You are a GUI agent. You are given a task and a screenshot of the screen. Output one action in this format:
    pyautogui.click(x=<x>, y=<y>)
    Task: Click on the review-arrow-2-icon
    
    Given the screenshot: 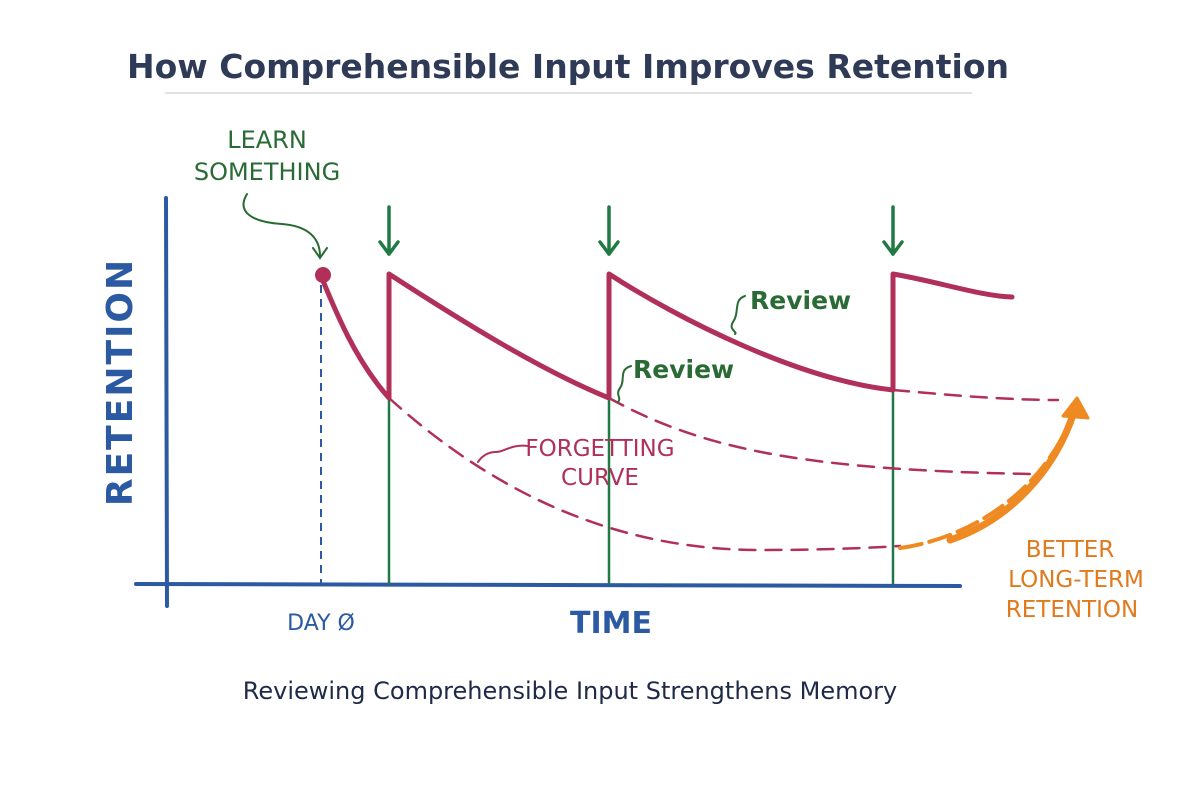 What is the action you would take?
    pyautogui.click(x=609, y=230)
    